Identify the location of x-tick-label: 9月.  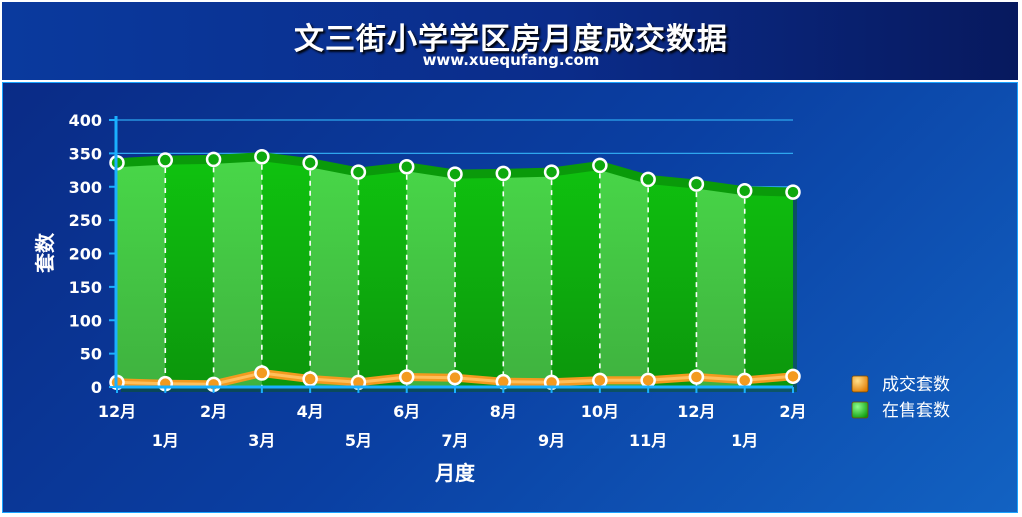
(551, 440).